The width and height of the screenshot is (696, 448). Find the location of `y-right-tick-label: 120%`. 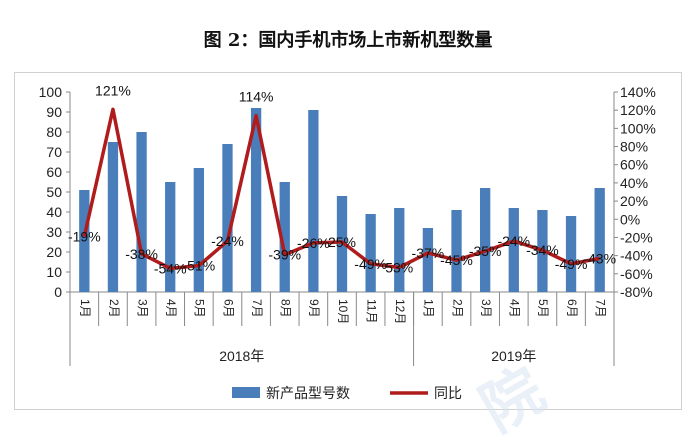

y-right-tick-label: 120% is located at coordinates (638, 110).